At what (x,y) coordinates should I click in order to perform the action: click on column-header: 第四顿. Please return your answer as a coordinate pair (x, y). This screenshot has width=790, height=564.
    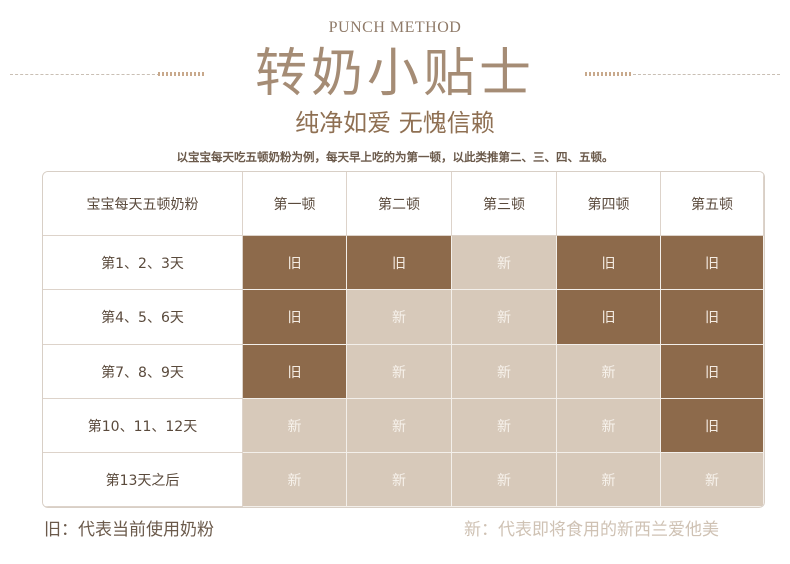
    Looking at the image, I should click on (609, 204).